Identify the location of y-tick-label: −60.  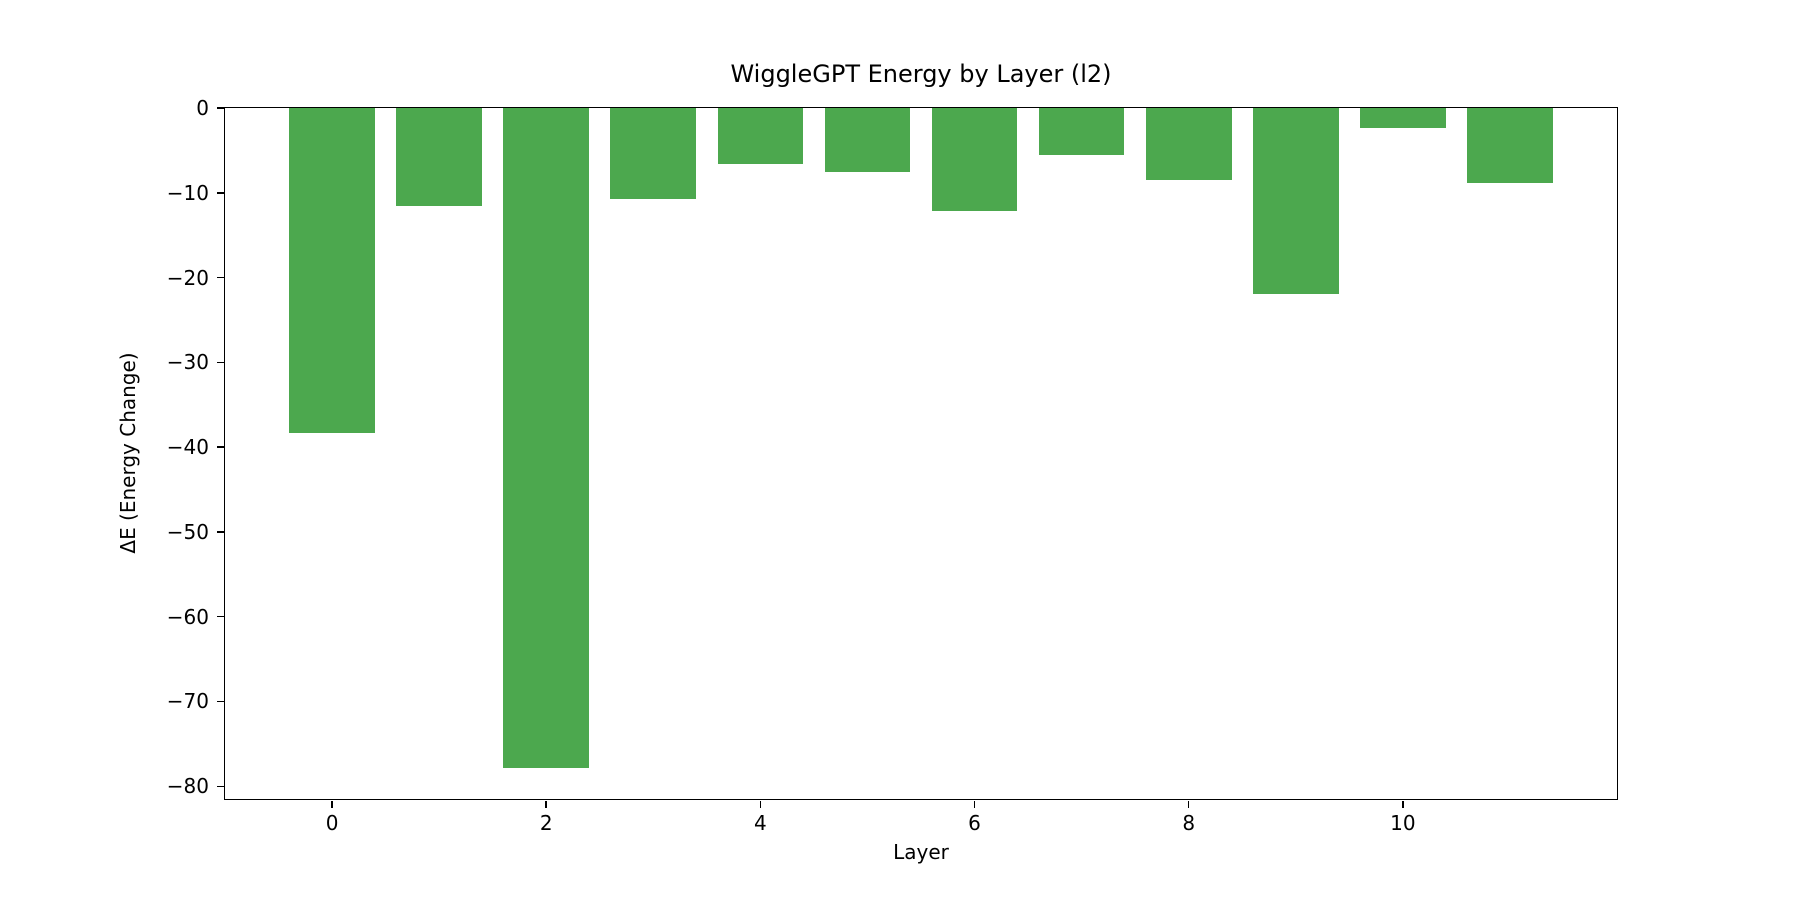
(187, 616).